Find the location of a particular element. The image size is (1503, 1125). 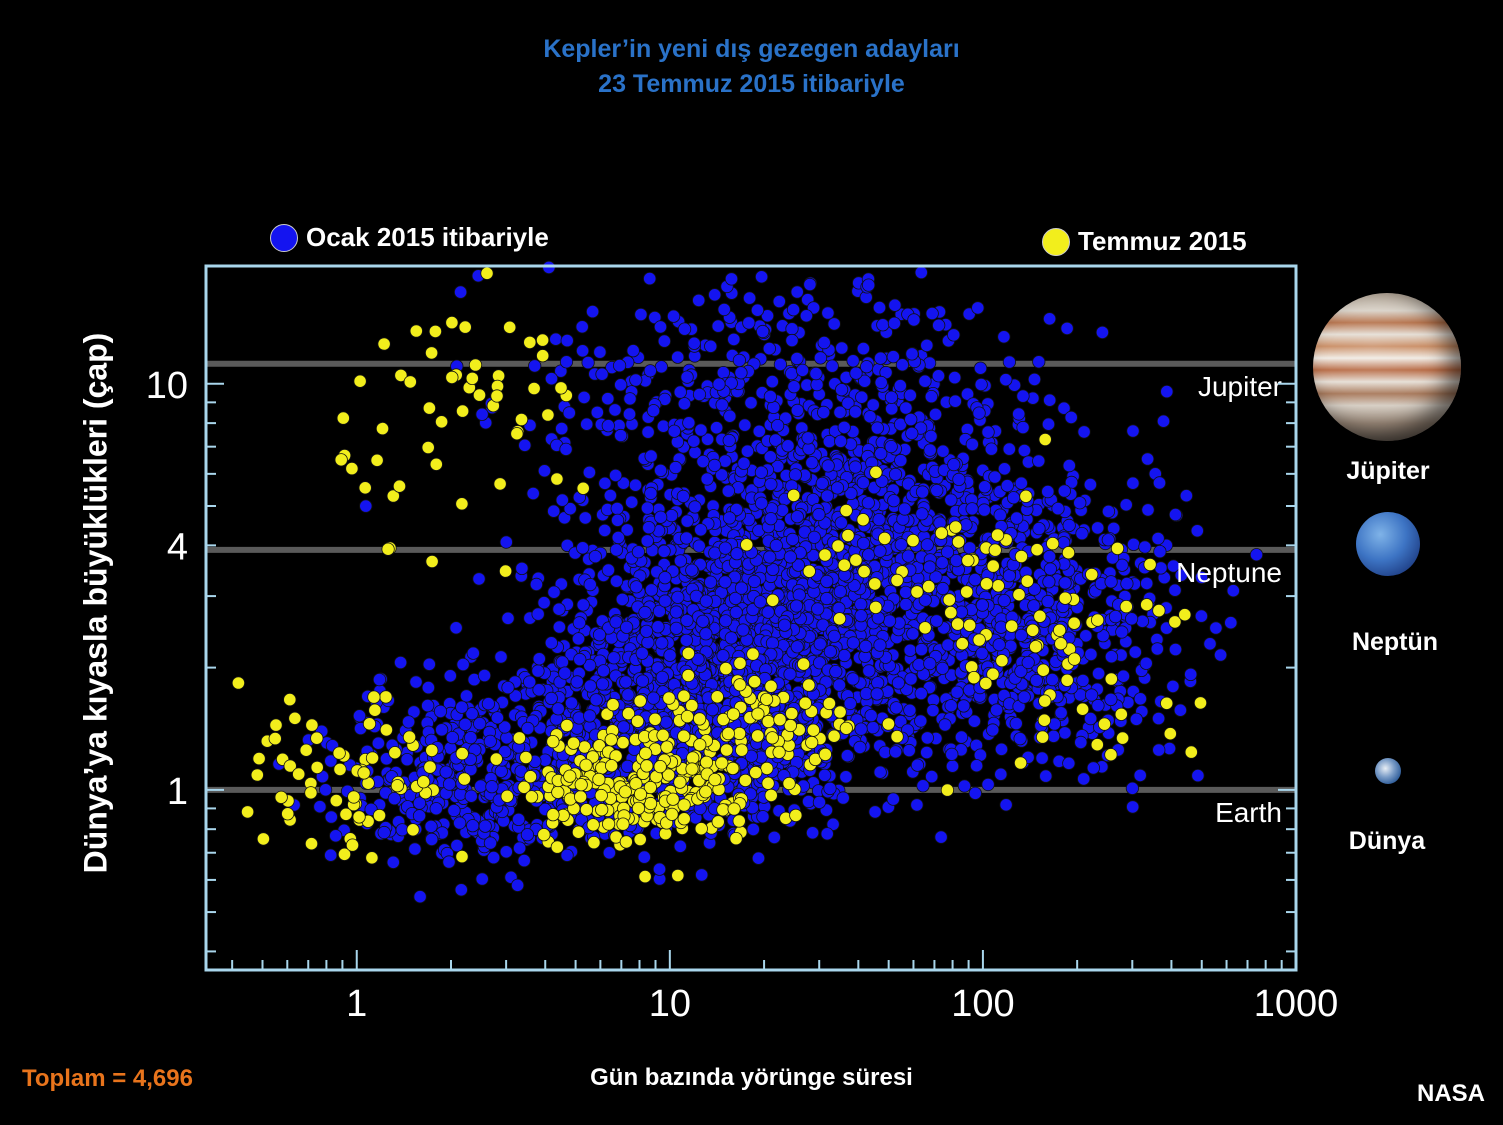

y-tick-label: 1 is located at coordinates (177, 792).